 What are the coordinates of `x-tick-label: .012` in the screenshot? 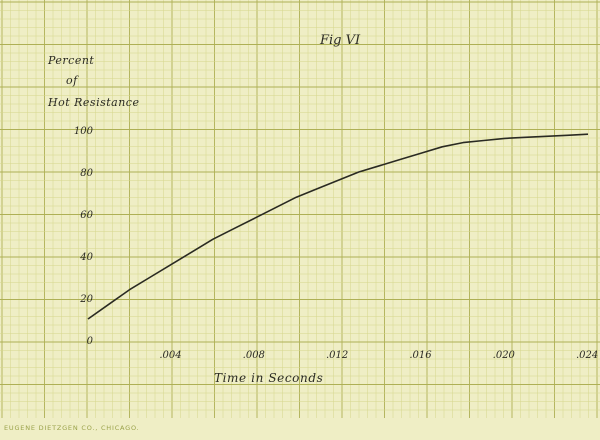 It's located at (337, 355).